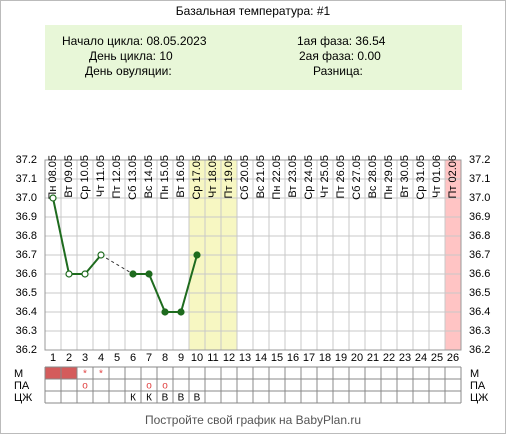  What do you see at coordinates (479, 274) in the screenshot?
I see `y-tick-label-right: 36.6` at bounding box center [479, 274].